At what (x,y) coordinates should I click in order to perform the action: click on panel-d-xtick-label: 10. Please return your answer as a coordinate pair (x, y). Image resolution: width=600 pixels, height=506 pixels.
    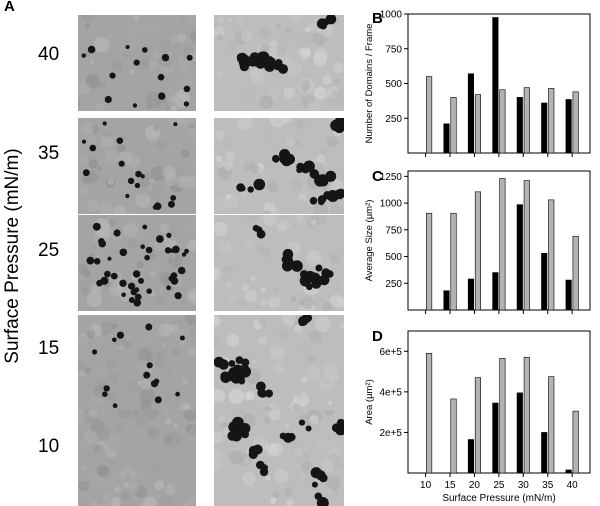
    Looking at the image, I should click on (426, 485).